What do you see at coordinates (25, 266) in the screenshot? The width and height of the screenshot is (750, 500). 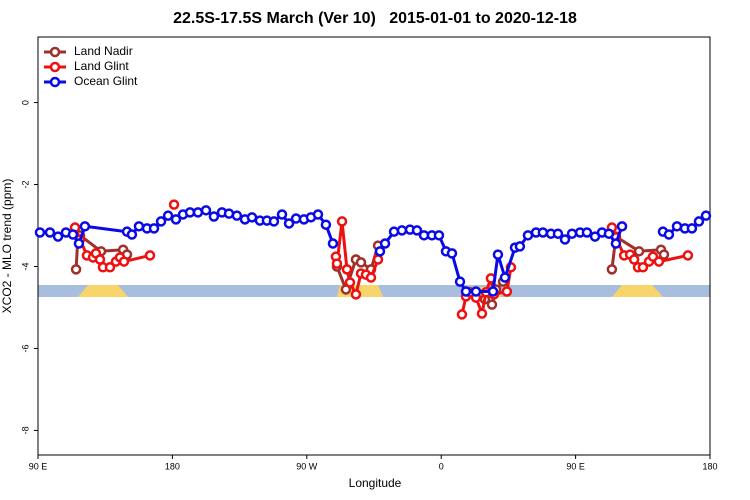 I see `y-tick-label: -4` at bounding box center [25, 266].